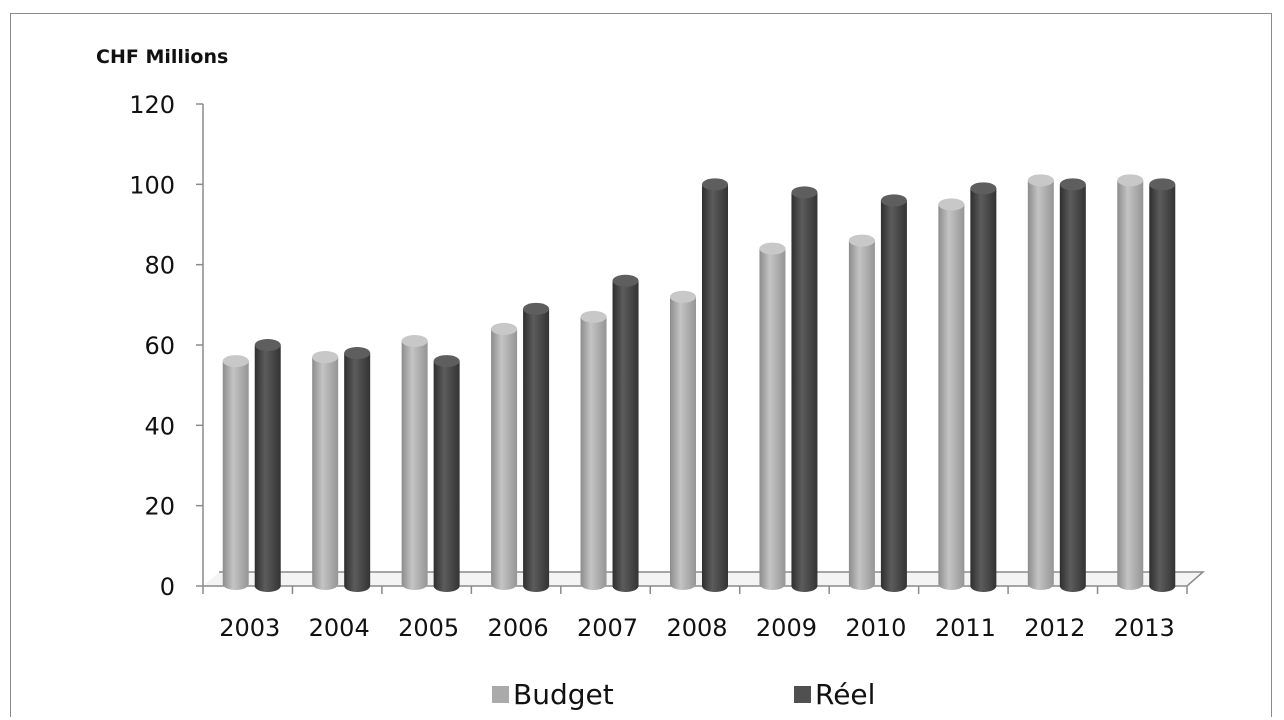 This screenshot has height=720, width=1284. Describe the element at coordinates (845, 694) in the screenshot. I see `legend-label-reel: Réel` at that location.